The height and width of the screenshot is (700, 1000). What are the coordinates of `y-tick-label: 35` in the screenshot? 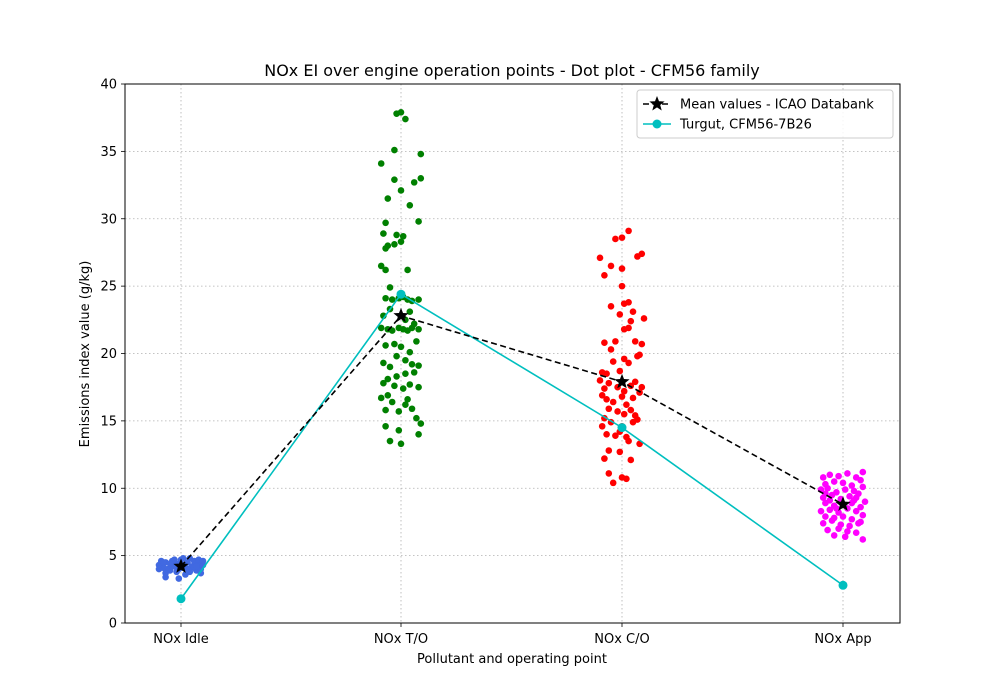 It's located at (108, 152).